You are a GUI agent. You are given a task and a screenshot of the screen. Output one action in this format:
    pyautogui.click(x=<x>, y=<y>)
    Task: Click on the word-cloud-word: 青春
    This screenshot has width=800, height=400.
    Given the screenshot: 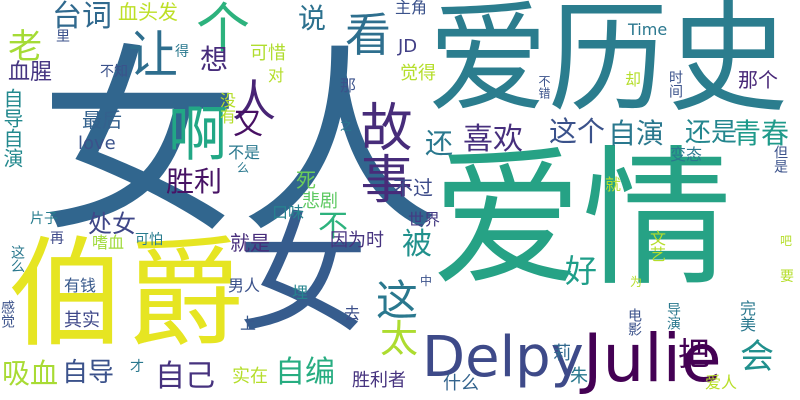 What is the action you would take?
    pyautogui.click(x=761, y=133)
    